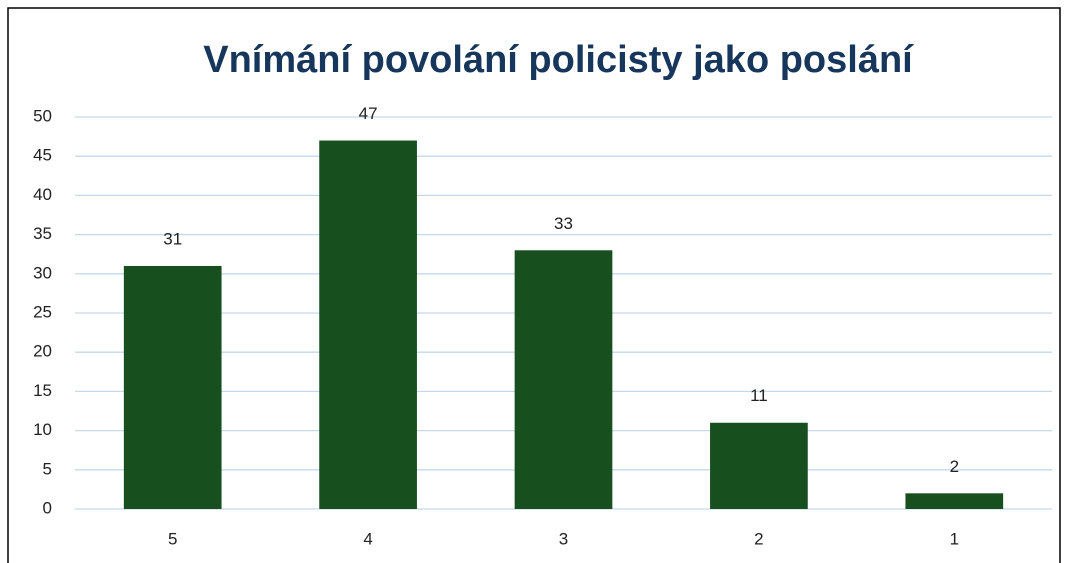 Image resolution: width=1069 pixels, height=563 pixels. Describe the element at coordinates (758, 538) in the screenshot. I see `x-tick-label: 2` at that location.